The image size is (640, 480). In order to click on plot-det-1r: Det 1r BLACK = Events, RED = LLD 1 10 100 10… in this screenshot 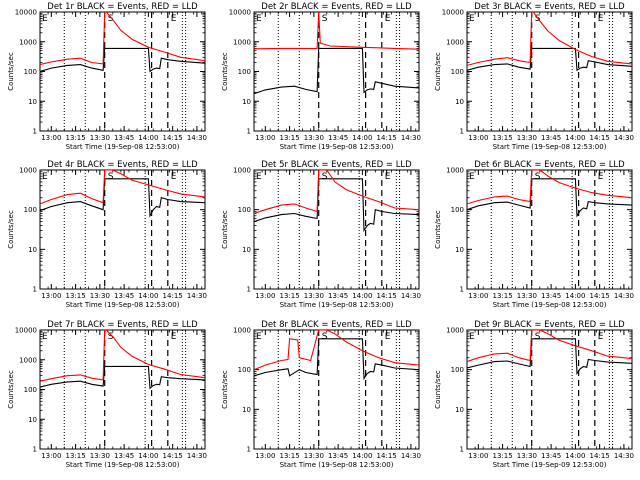, I will do `click(107, 76)`.